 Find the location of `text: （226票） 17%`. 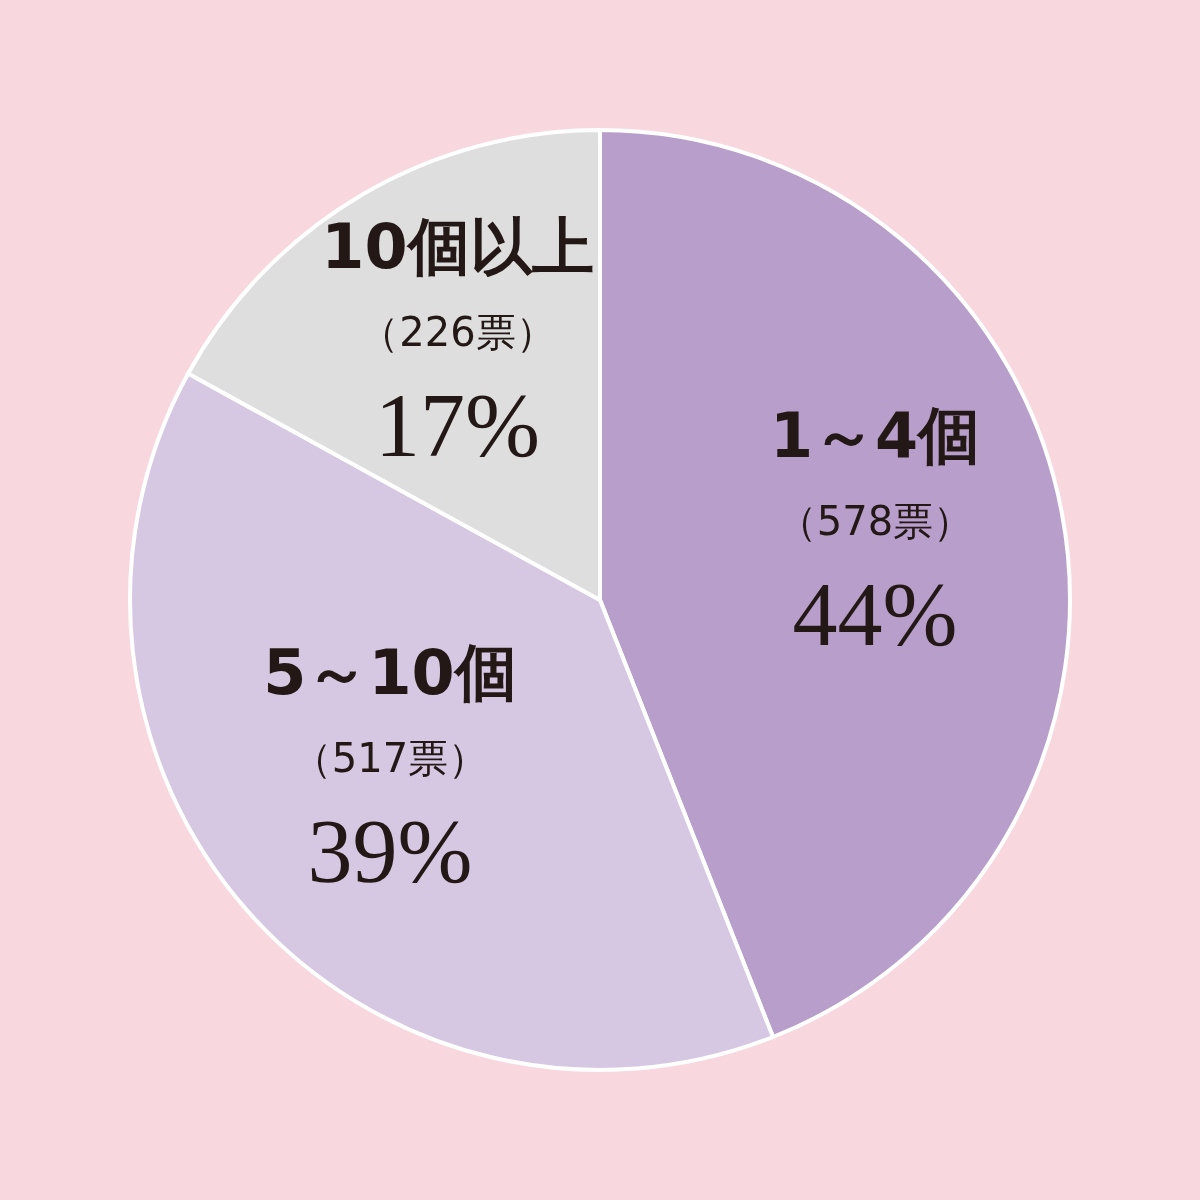

text: （226票） 17% is located at coordinates (457, 391).